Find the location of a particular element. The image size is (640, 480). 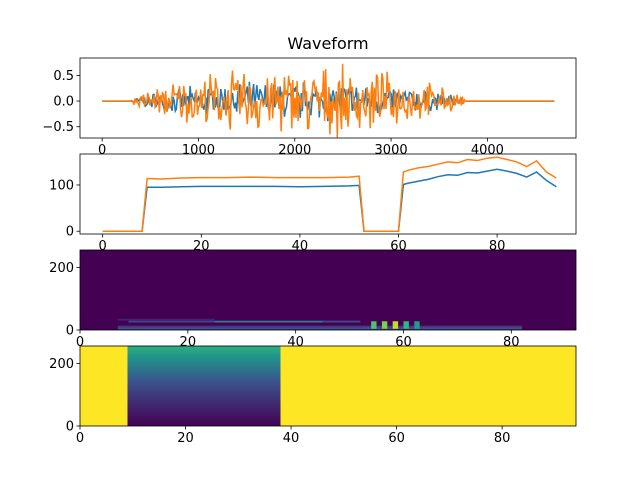

x-tick-label: 40 is located at coordinates (291, 438).